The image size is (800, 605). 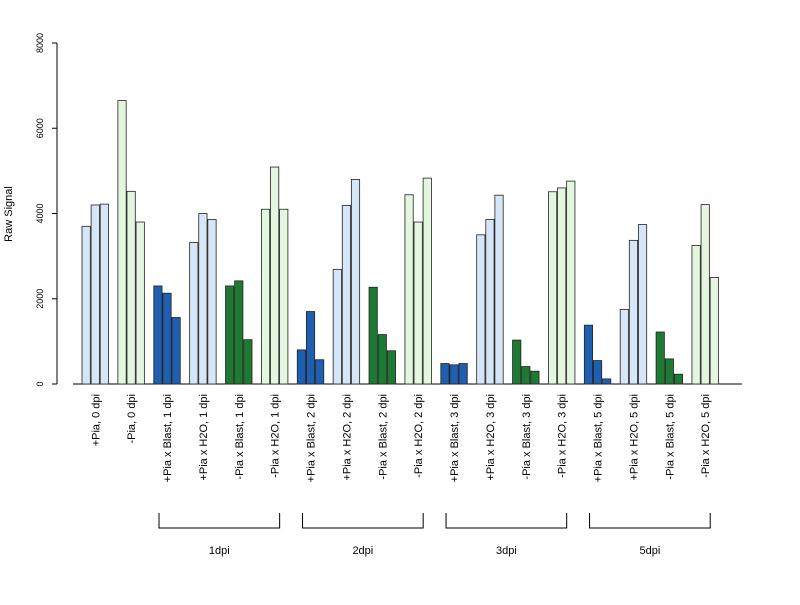 I want to click on x-tick-label: -Pia x Blast, 2 dpi, so click(x=383, y=437).